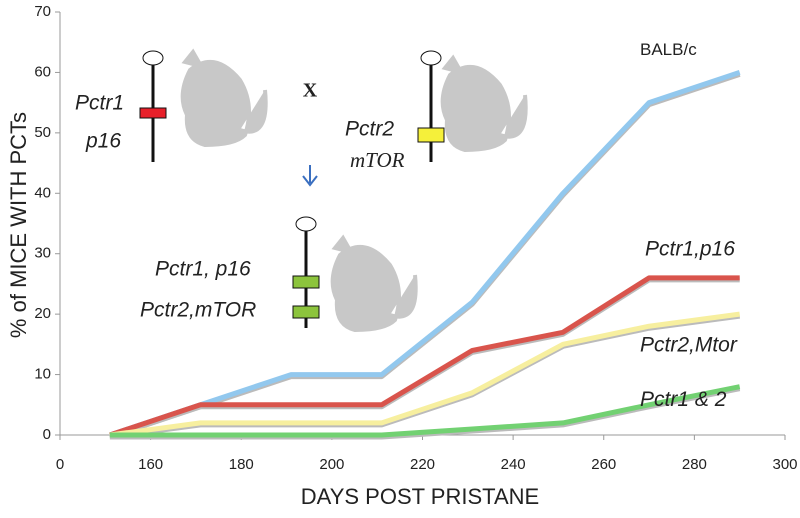  I want to click on x-axis-label: DAYS POST PRISTANE, so click(420, 496).